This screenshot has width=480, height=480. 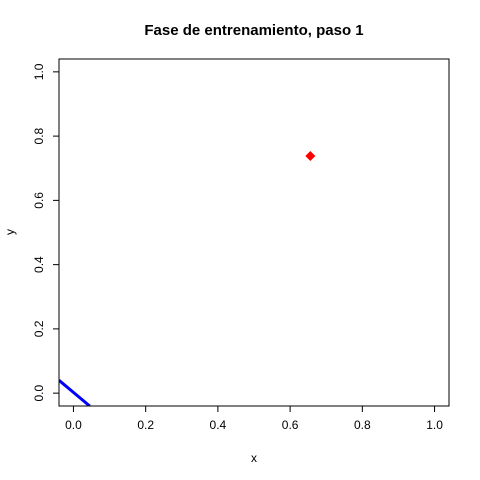 What do you see at coordinates (45, 232) in the screenshot?
I see `y-axis: 0.0 0.2 0.4 0.6 0.8 1.0` at bounding box center [45, 232].